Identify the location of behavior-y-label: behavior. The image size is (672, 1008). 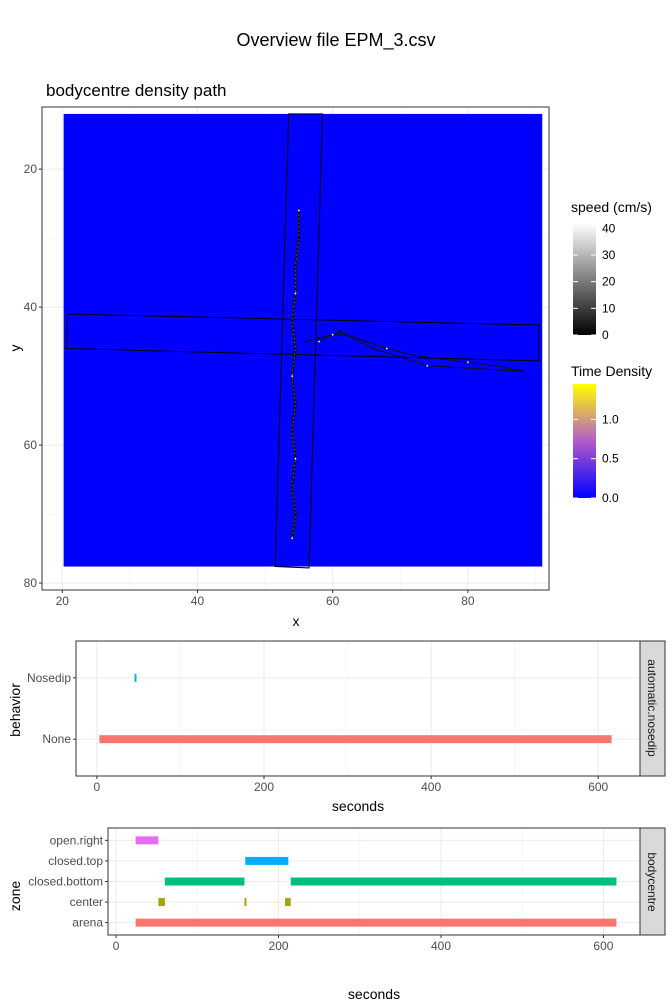
(15, 710).